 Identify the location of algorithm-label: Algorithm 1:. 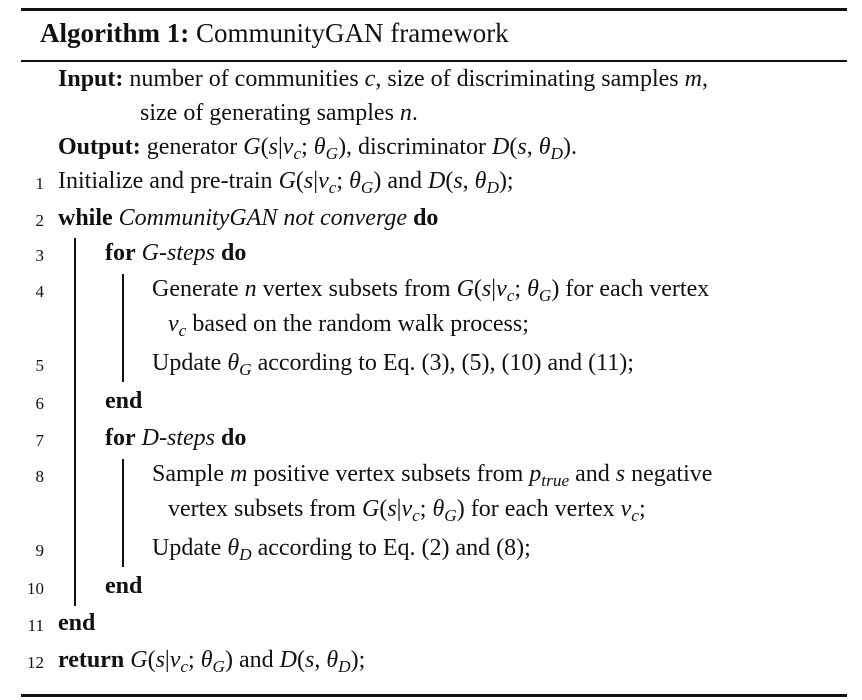
(115, 33).